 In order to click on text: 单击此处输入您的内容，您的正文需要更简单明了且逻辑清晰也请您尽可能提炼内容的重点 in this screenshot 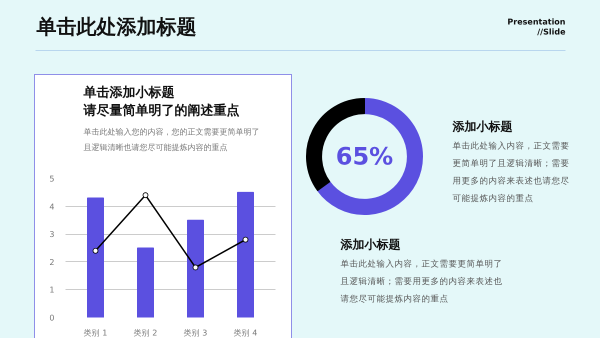, I will do `click(172, 140)`.